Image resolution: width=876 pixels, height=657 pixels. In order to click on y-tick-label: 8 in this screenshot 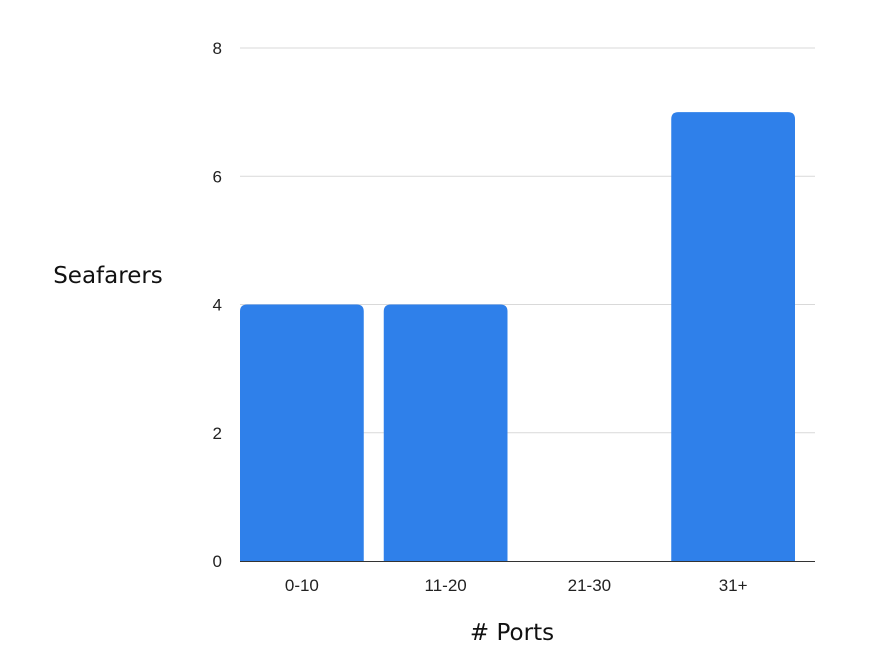, I will do `click(217, 48)`.